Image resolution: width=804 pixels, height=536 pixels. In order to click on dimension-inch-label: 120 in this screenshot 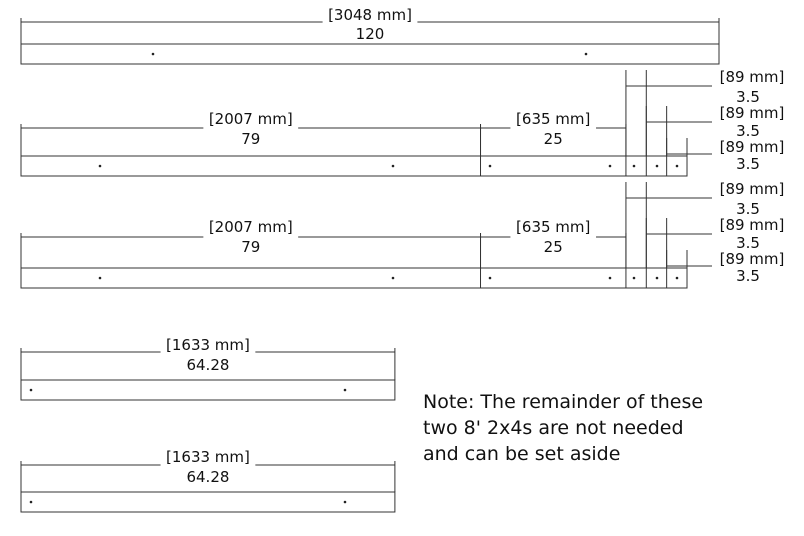, I will do `click(370, 34)`.